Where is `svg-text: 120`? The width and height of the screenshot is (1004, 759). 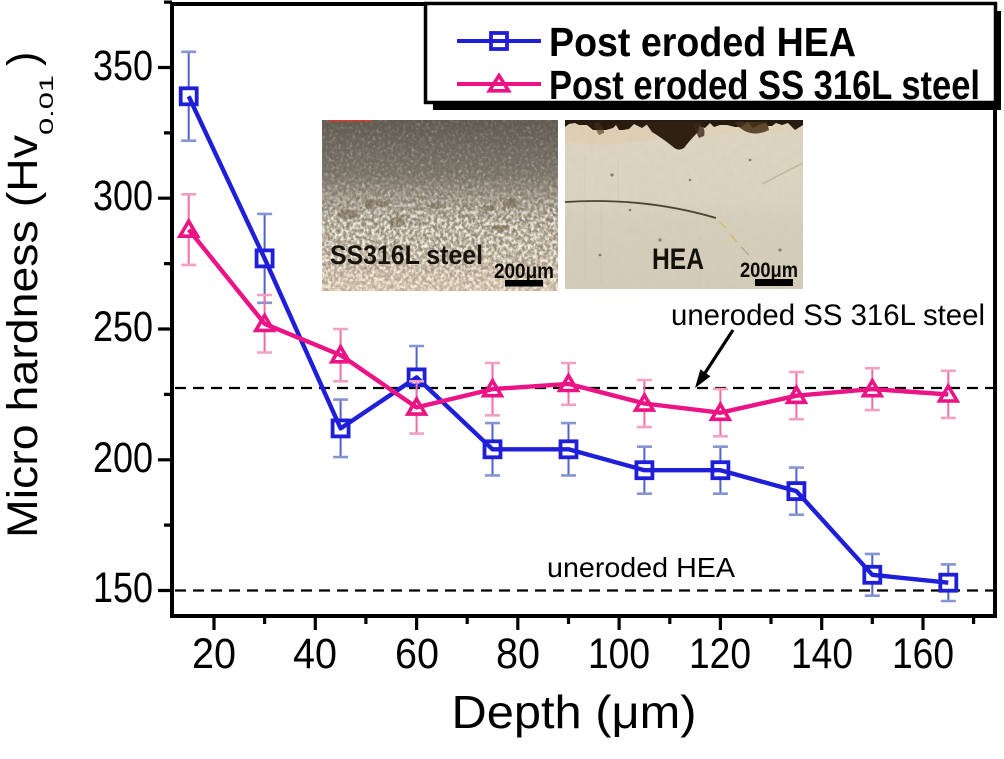 svg-text: 120 is located at coordinates (720, 654).